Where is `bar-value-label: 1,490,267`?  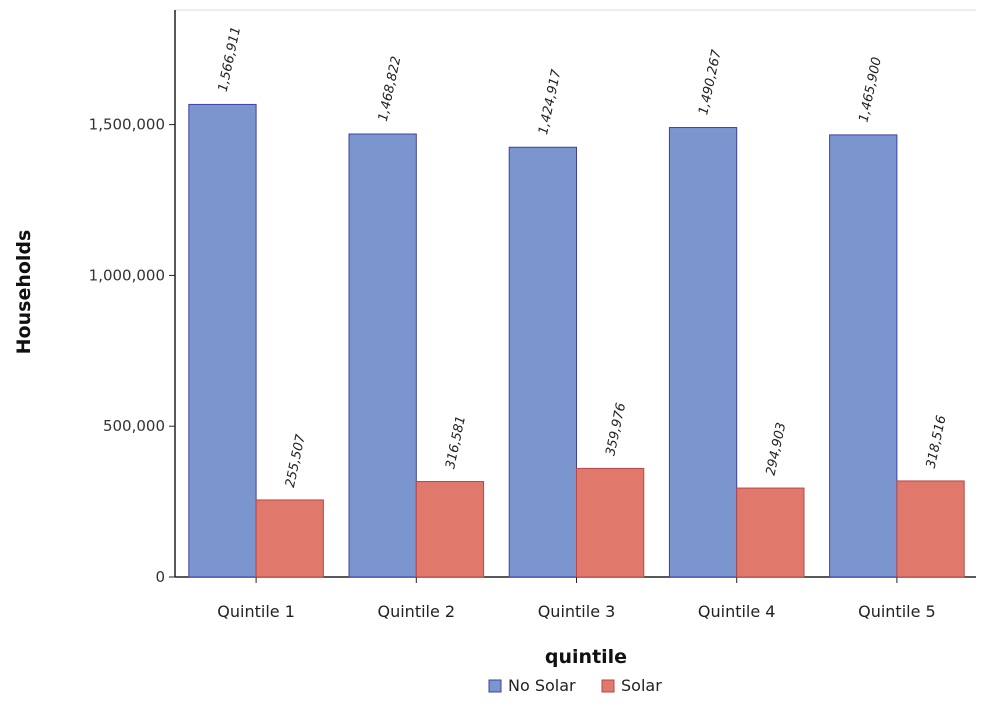 bar-value-label: 1,490,267 is located at coordinates (710, 82).